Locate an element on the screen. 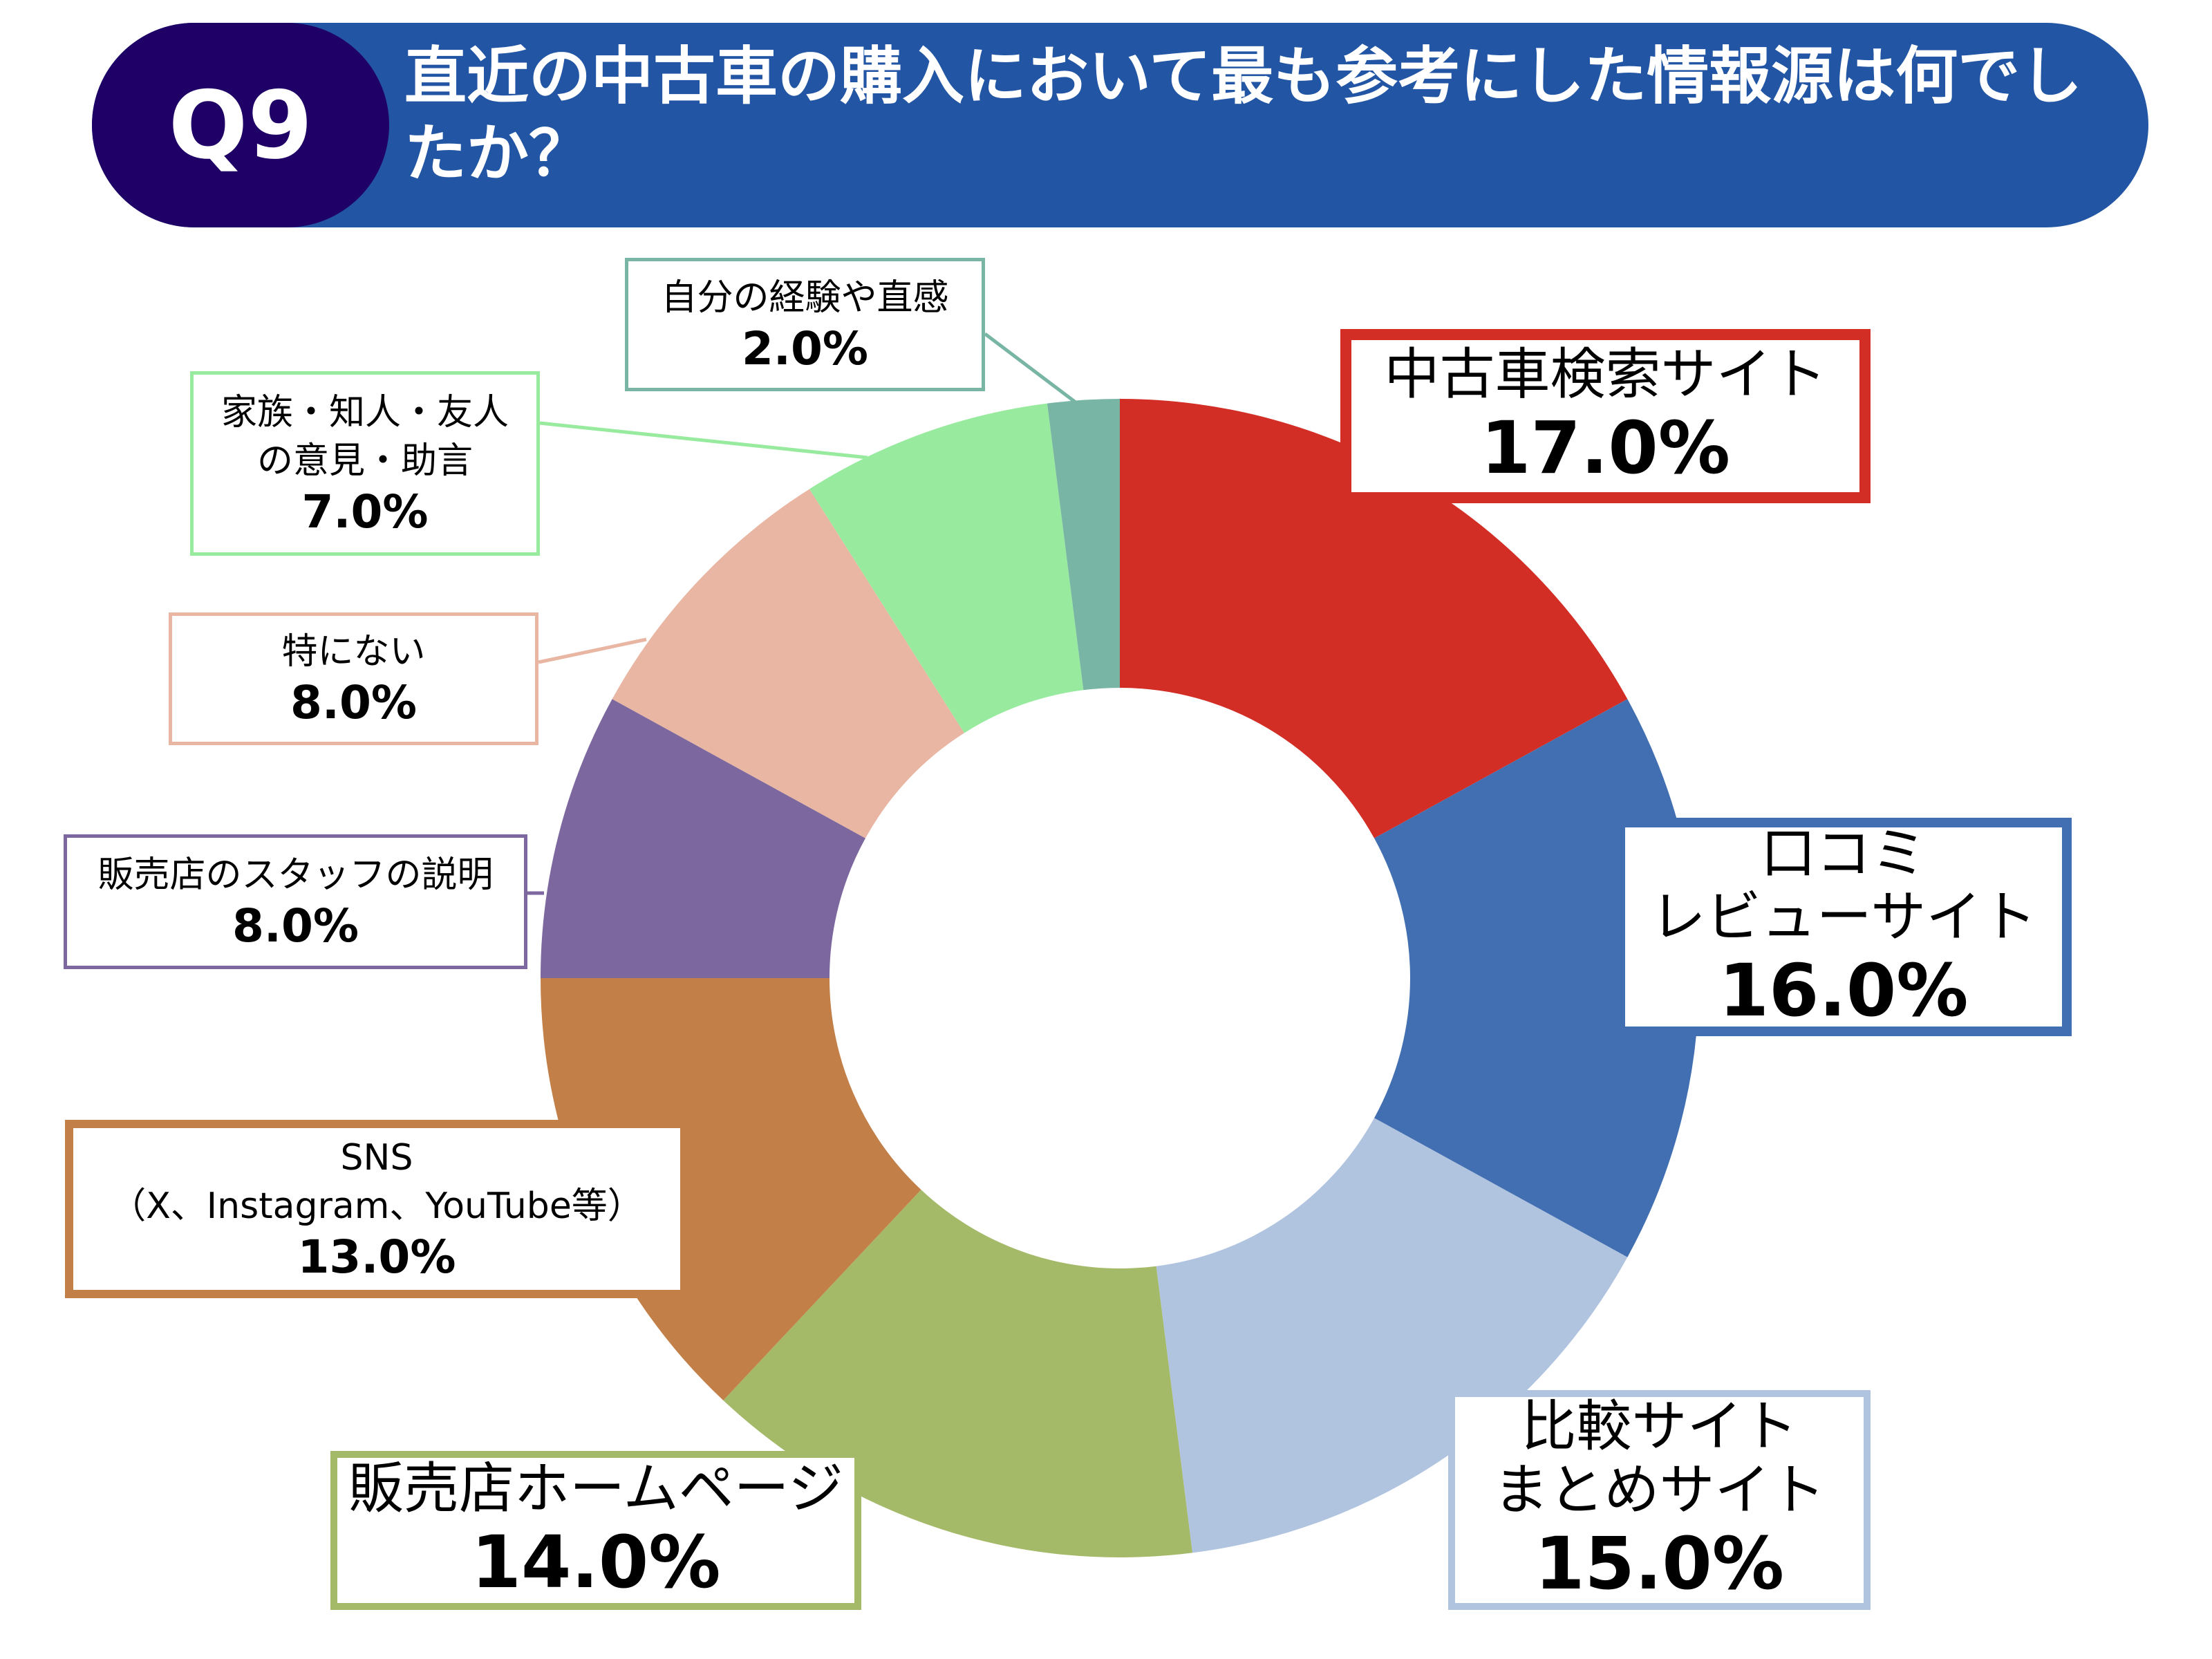 The width and height of the screenshot is (2212, 1659). slice-label: 比較サイト まとめサイト is located at coordinates (1659, 1458).